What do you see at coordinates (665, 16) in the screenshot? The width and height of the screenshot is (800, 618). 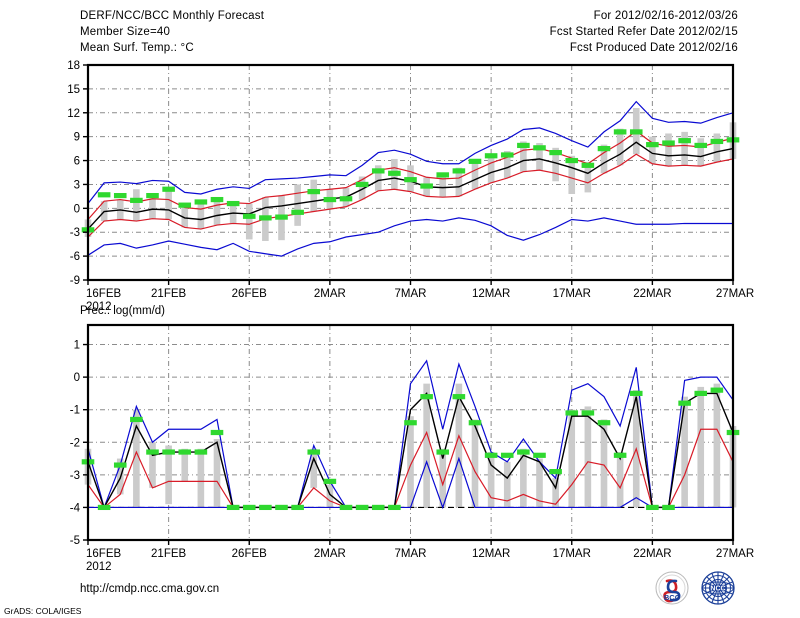 I see `forecast-range-label: For 2012/02/16-2012/03/26` at bounding box center [665, 16].